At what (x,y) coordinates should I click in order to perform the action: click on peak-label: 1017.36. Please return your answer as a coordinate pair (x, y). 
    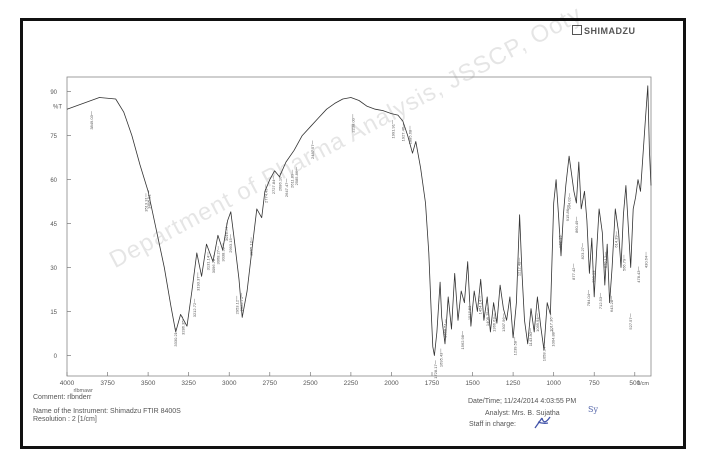
    Looking at the image, I should click on (550, 324).